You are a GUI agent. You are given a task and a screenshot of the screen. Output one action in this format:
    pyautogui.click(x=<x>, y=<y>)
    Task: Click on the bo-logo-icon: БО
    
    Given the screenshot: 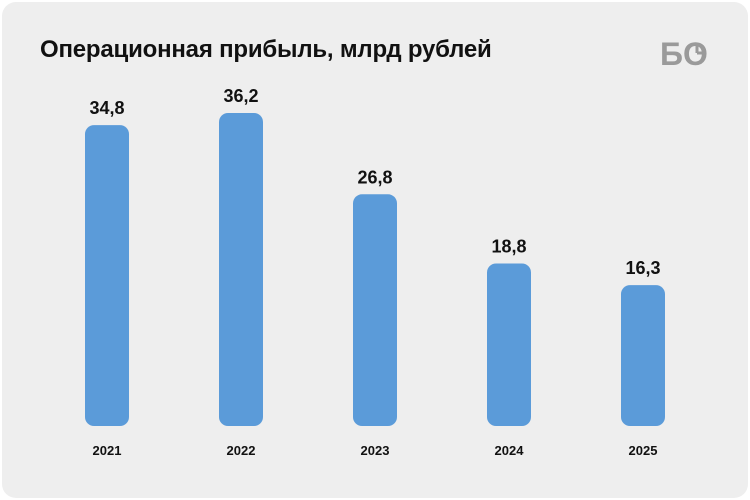 What is the action you would take?
    pyautogui.click(x=684, y=53)
    